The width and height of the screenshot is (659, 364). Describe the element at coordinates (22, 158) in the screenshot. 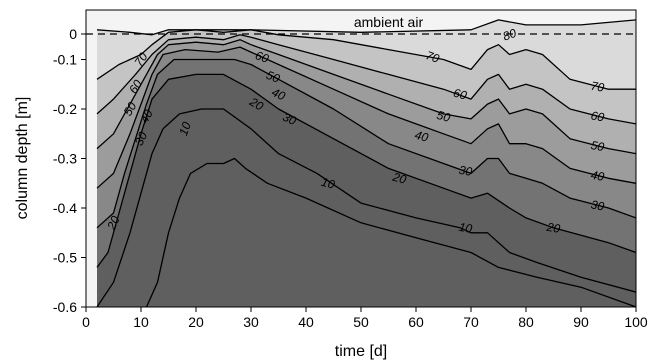

I see `y-axis-title: column depth [m]` at that location.